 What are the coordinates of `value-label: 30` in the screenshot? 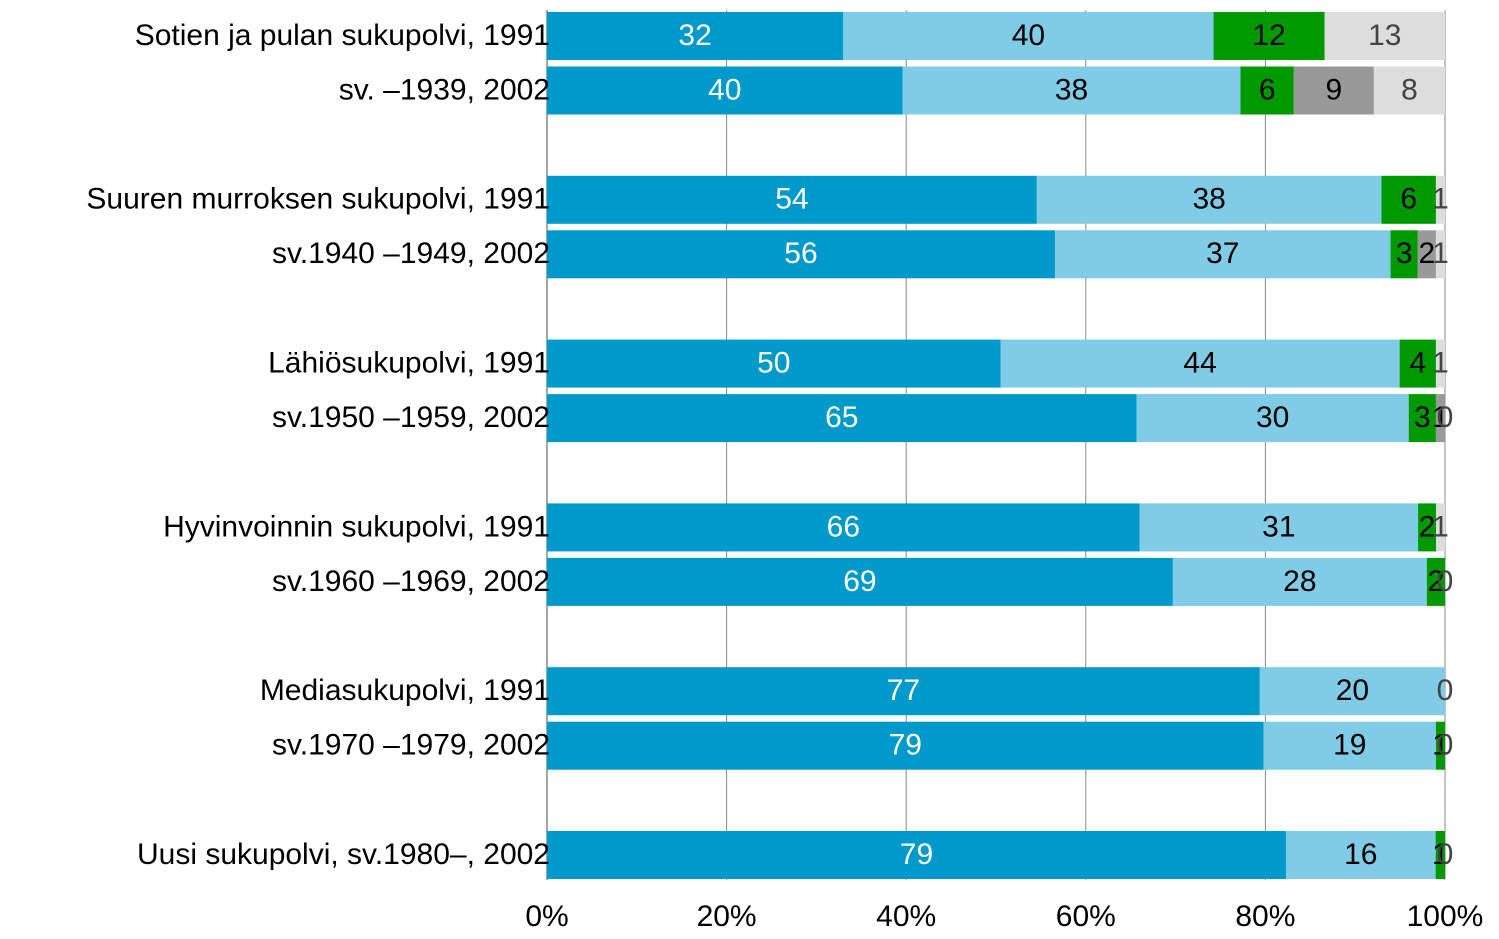 It's located at (1272, 417).